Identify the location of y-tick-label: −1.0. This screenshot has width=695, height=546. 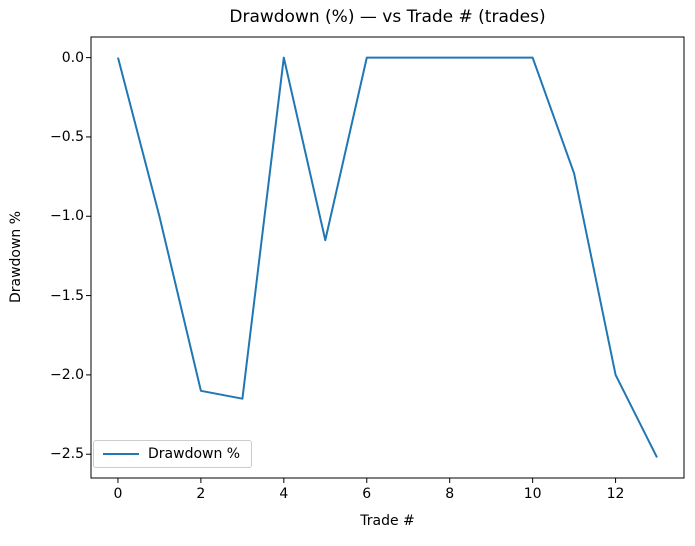
(67, 216).